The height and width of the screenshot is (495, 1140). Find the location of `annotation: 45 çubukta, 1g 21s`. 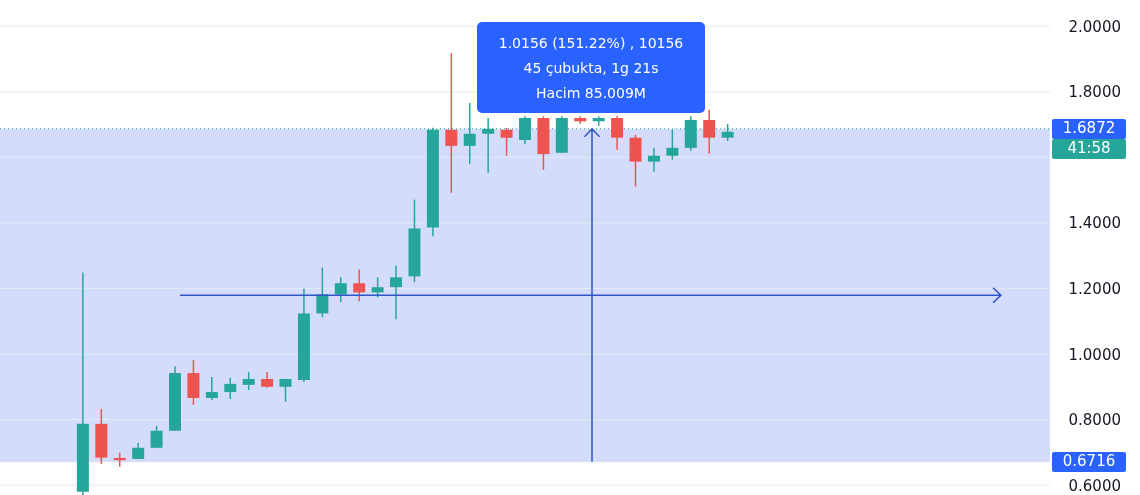

annotation: 45 çubukta, 1g 21s is located at coordinates (591, 68).